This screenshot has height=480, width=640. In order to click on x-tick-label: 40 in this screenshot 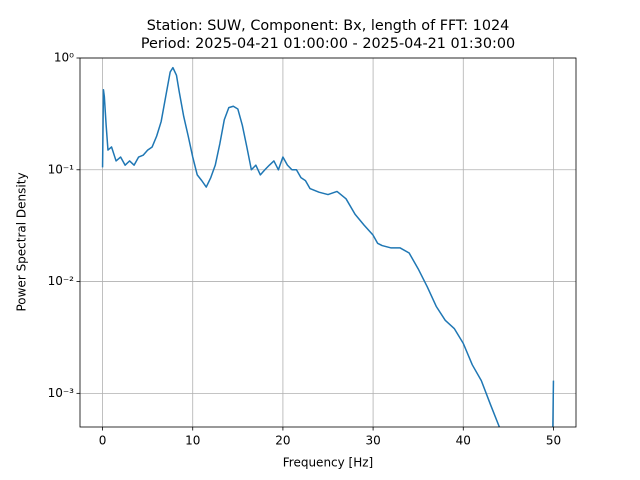, I will do `click(463, 441)`.